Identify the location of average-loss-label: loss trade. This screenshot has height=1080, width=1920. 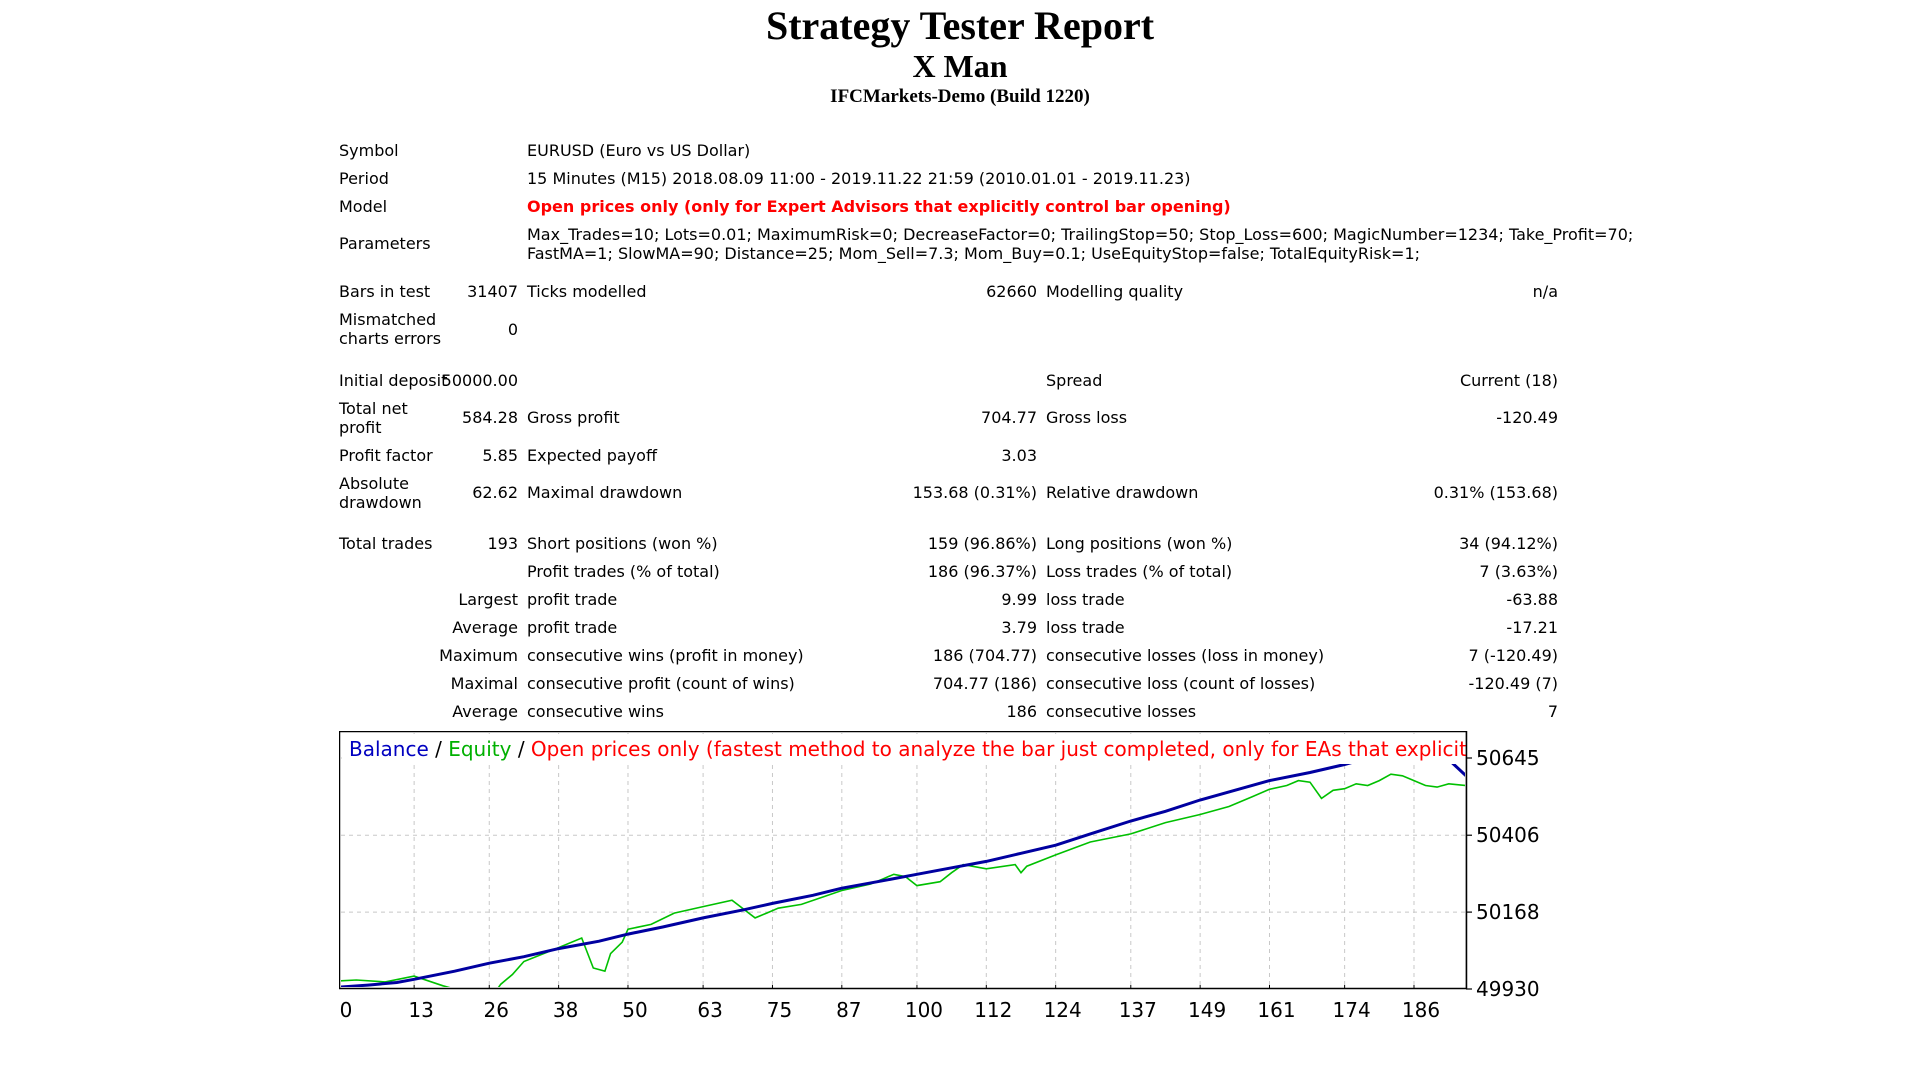
(1085, 627).